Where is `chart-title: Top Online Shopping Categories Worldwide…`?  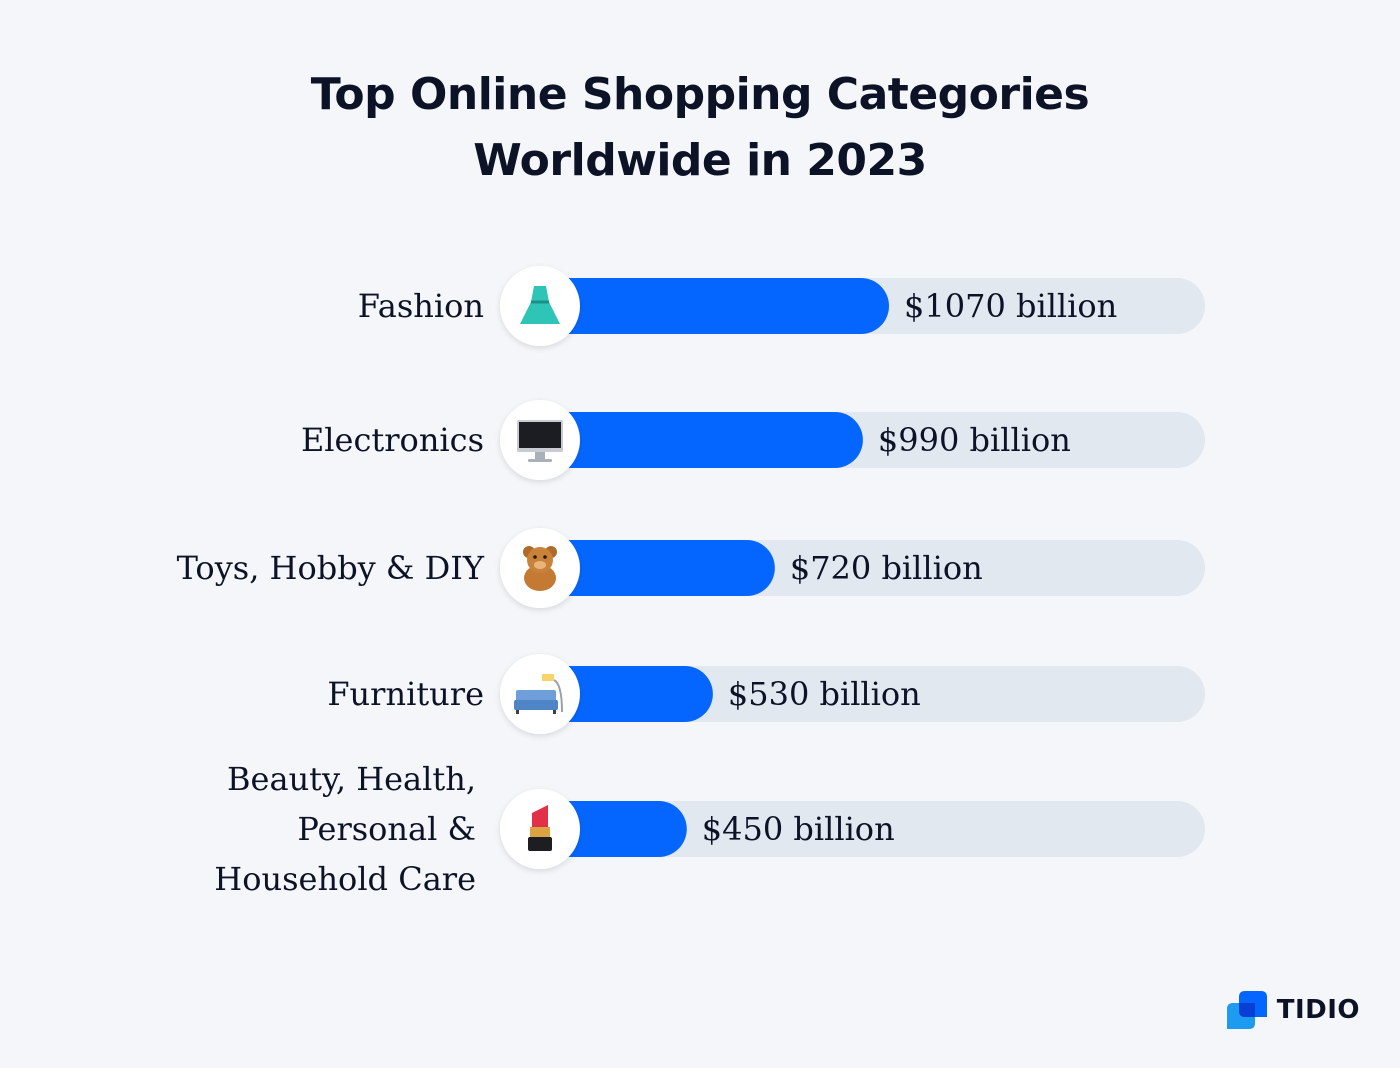
chart-title: Top Online Shopping Categories Worldwide… is located at coordinates (700, 128).